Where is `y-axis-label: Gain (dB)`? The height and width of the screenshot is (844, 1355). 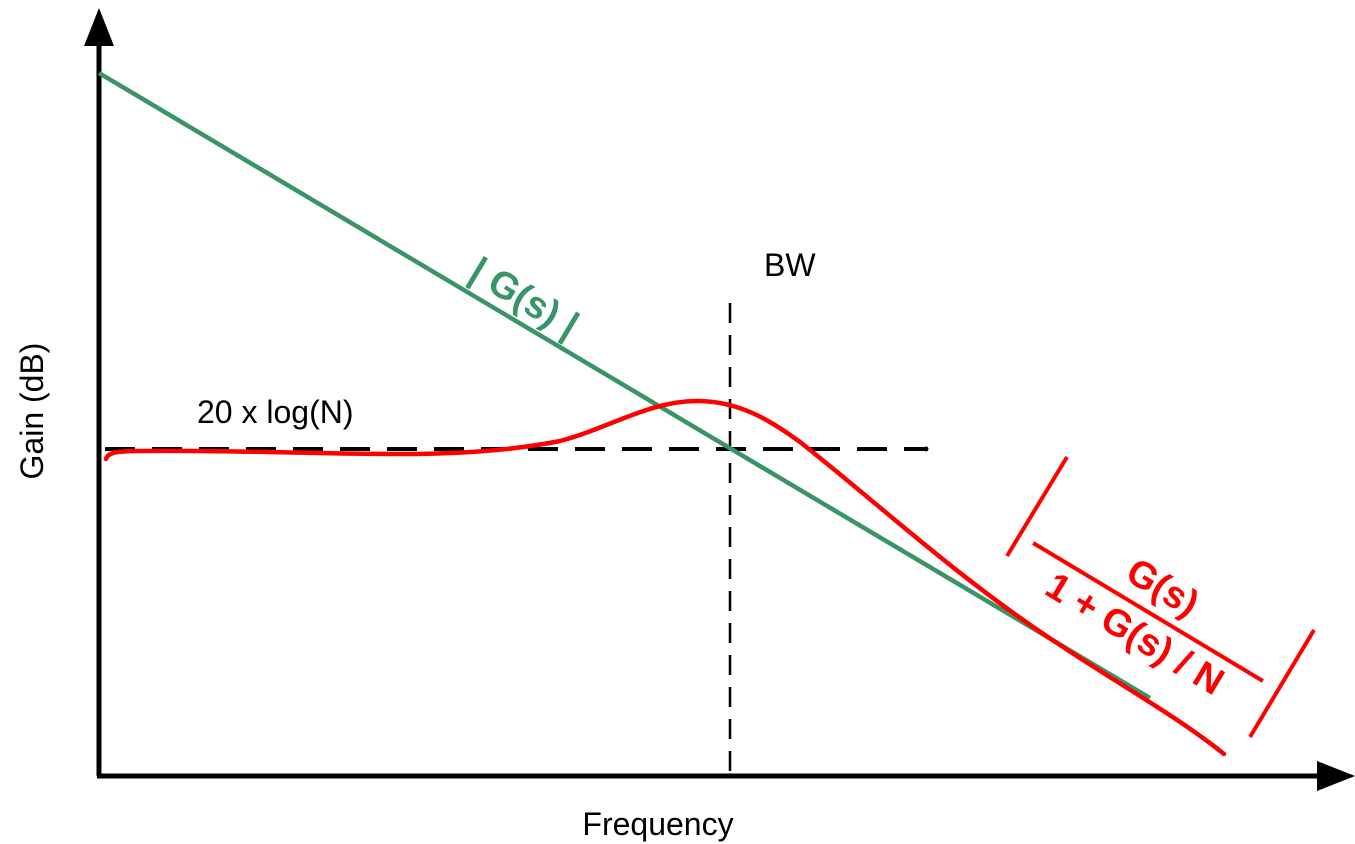 y-axis-label: Gain (dB) is located at coordinates (32, 411).